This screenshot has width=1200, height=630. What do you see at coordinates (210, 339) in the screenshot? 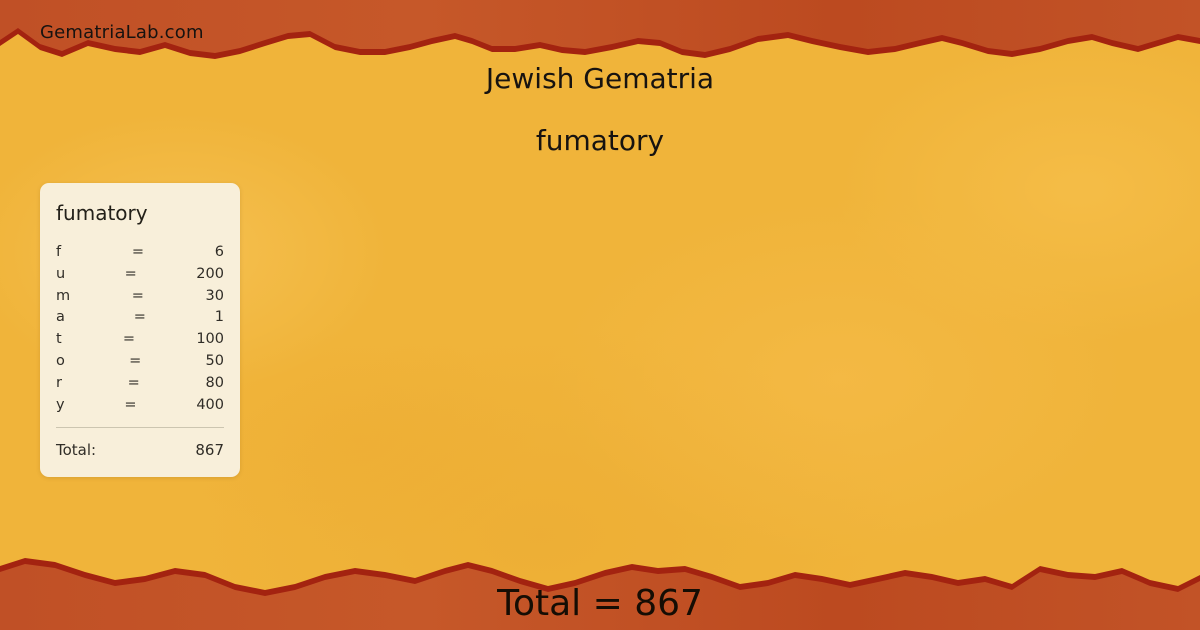
I see `letter-value: 100` at bounding box center [210, 339].